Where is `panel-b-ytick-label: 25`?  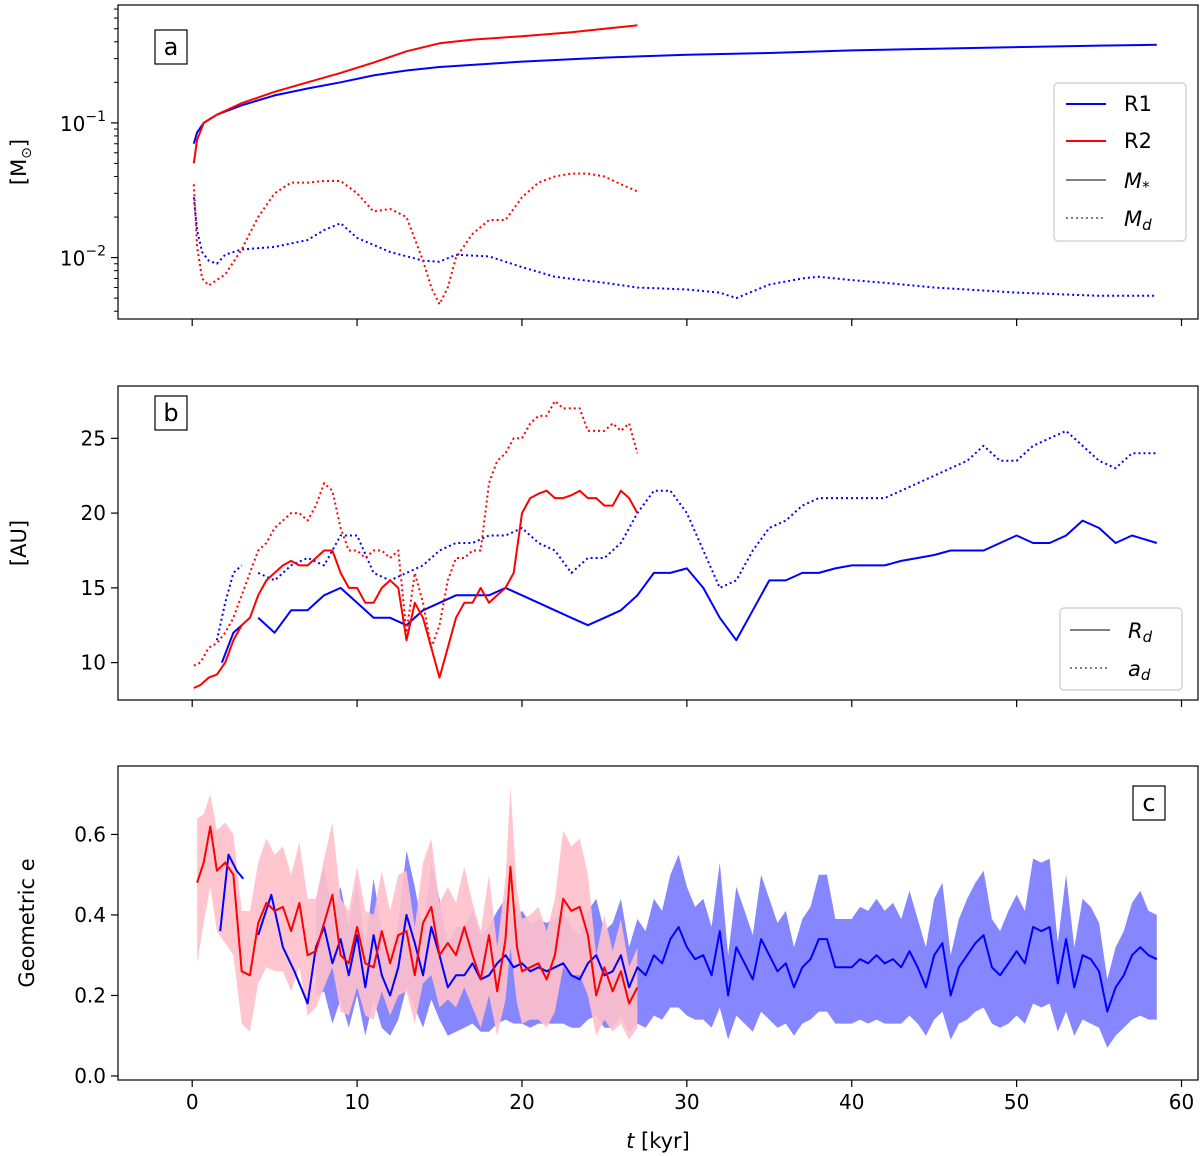 panel-b-ytick-label: 25 is located at coordinates (93, 438).